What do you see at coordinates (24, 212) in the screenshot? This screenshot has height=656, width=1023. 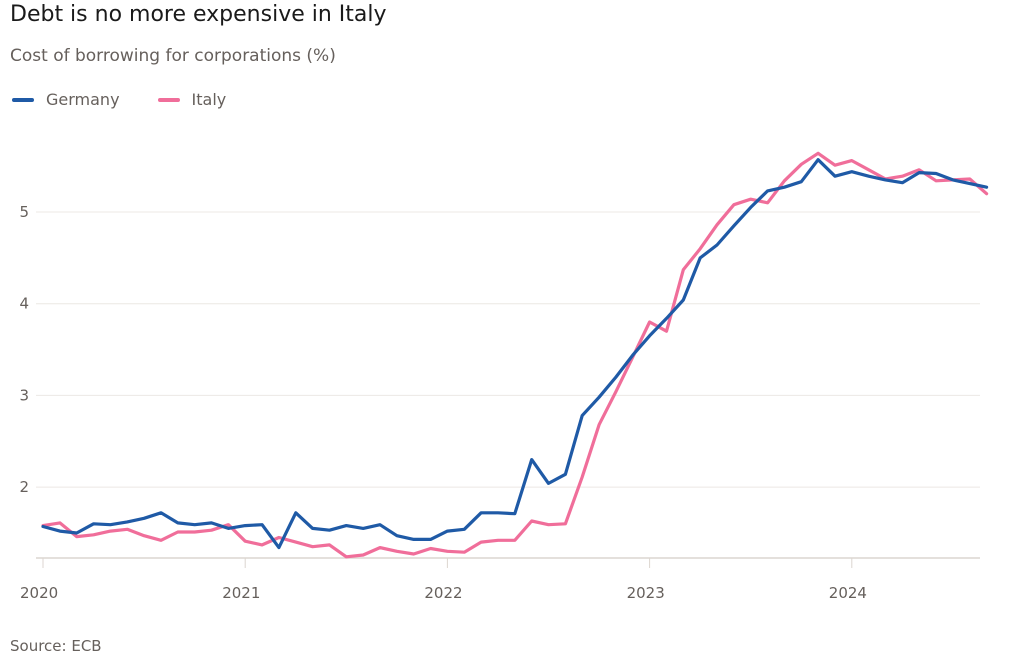 I see `y-tick-label-5: 5` at bounding box center [24, 212].